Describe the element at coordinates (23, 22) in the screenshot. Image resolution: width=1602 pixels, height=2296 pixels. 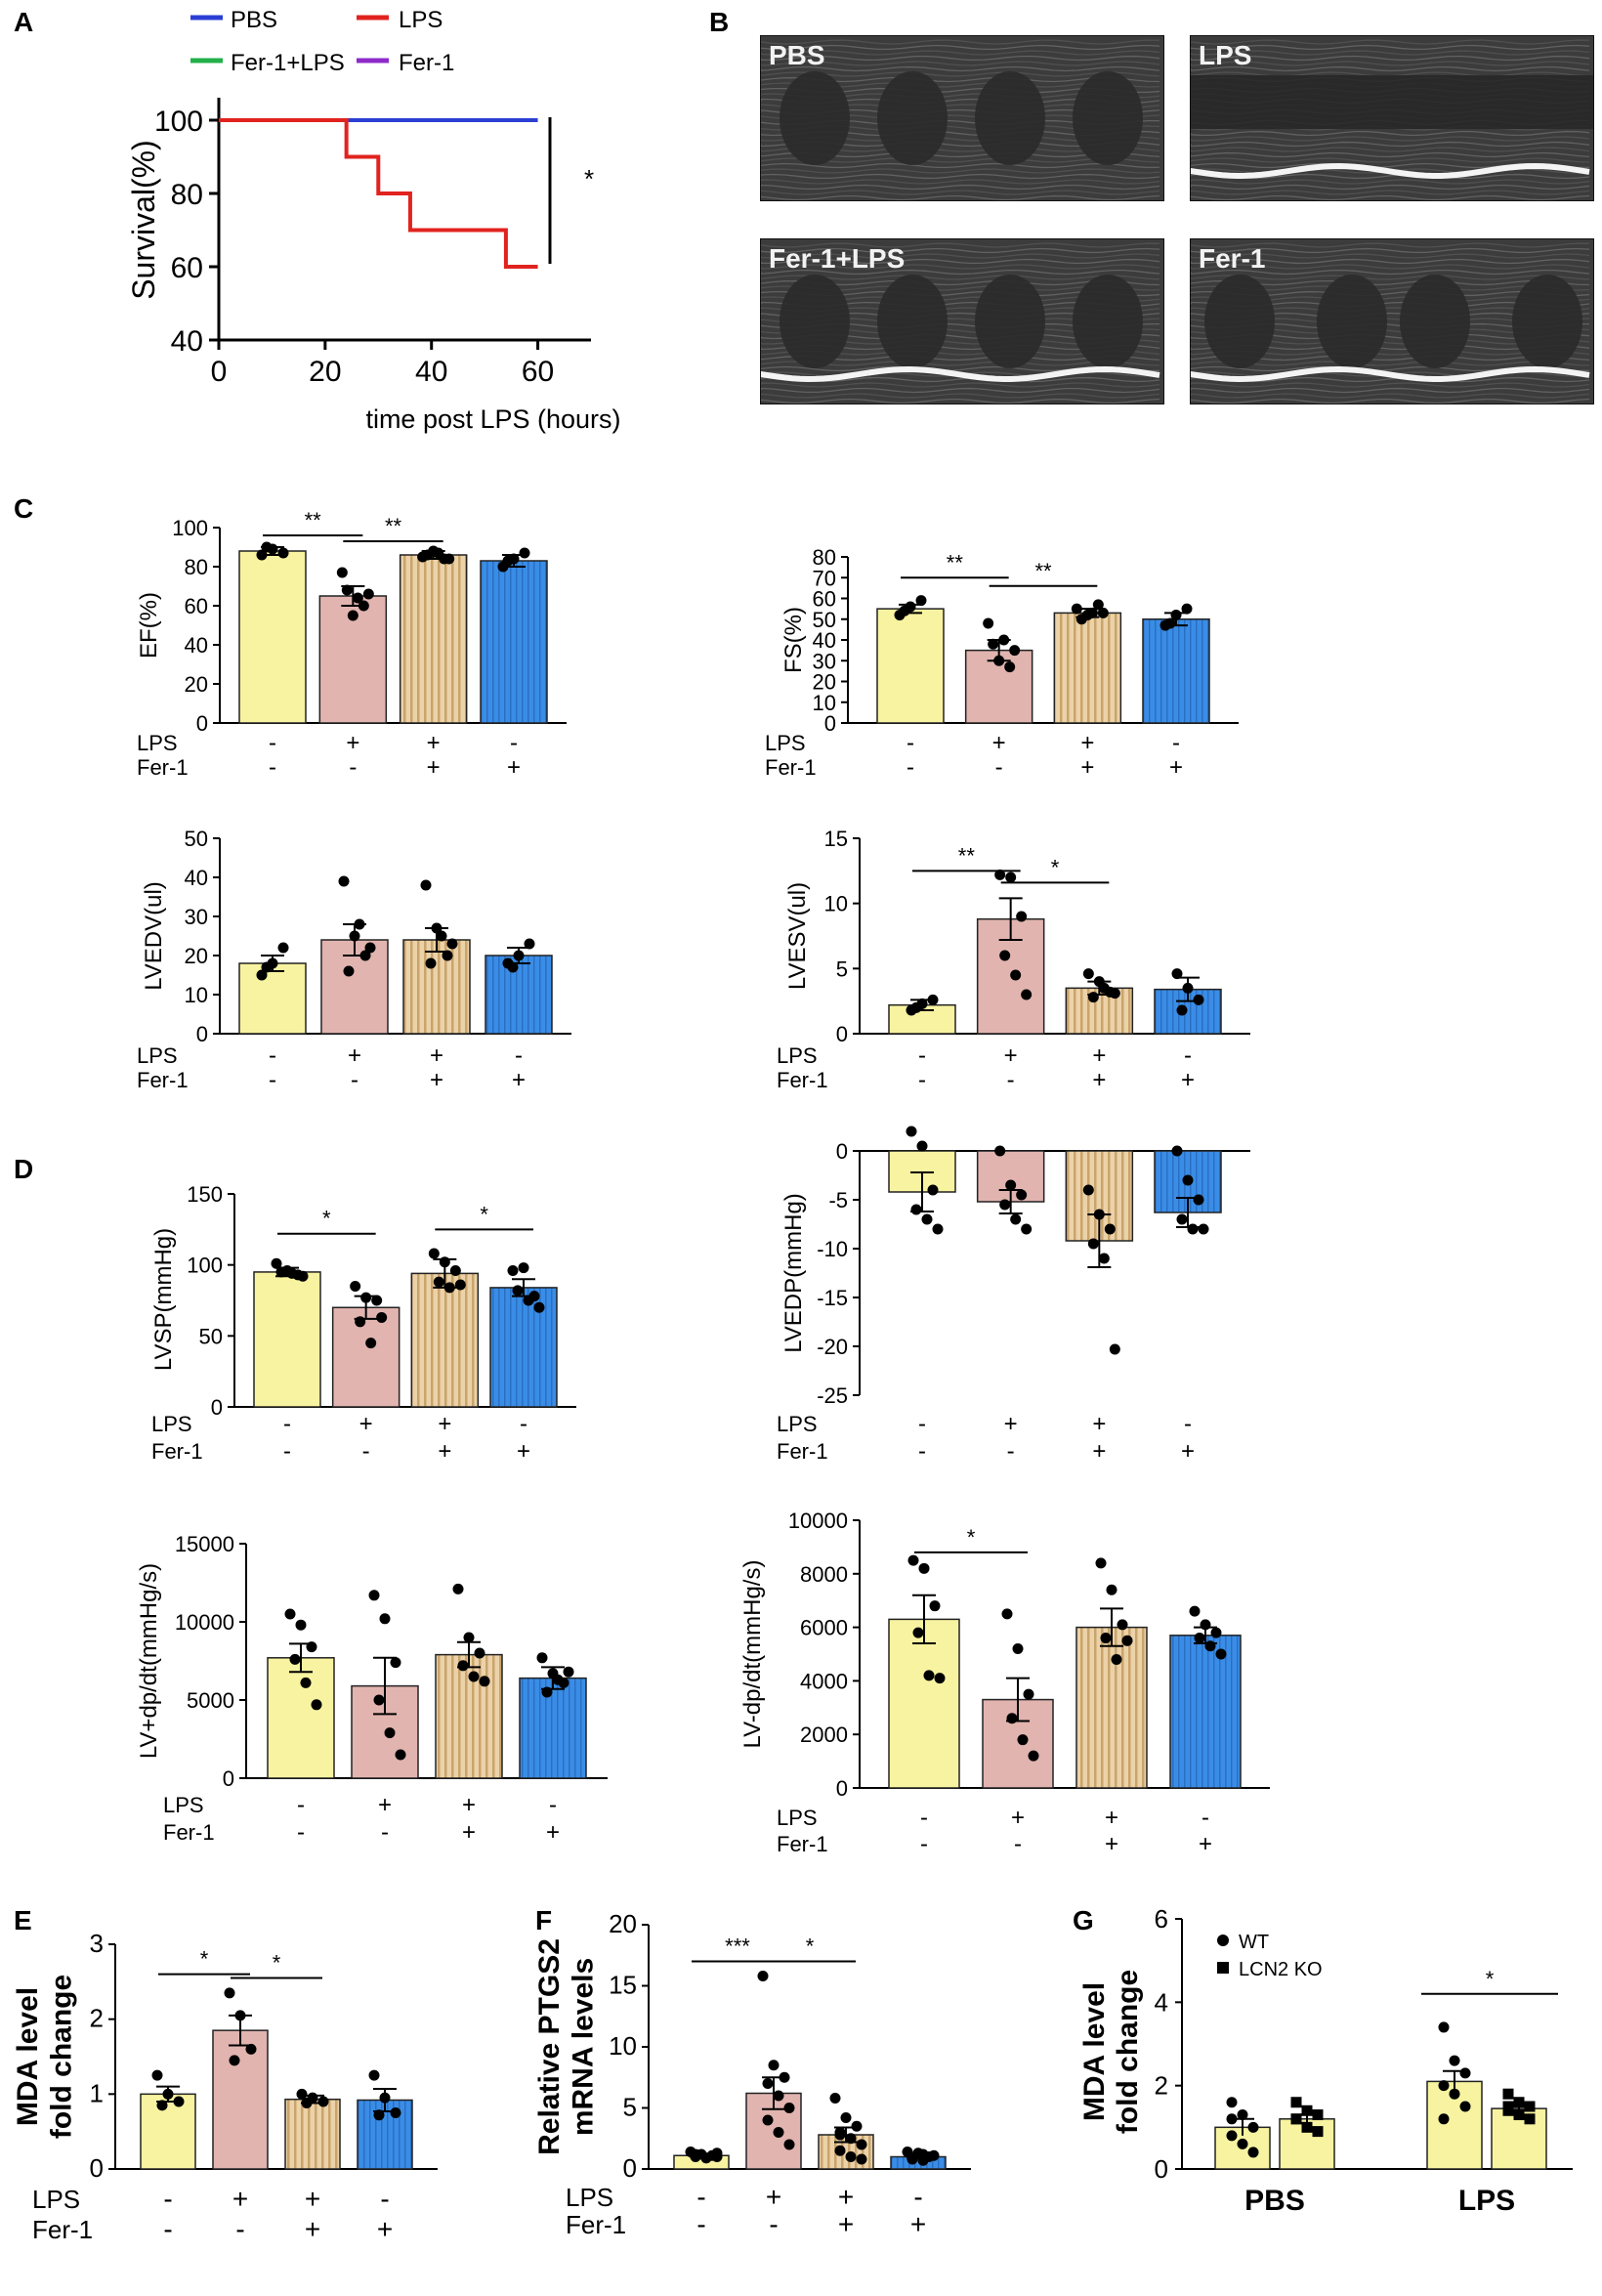
I see `panel-label-a: A` at that location.